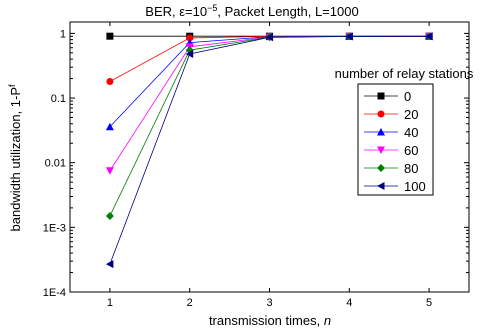 The height and width of the screenshot is (331, 485). Describe the element at coordinates (411, 168) in the screenshot. I see `legend-label: 80` at that location.